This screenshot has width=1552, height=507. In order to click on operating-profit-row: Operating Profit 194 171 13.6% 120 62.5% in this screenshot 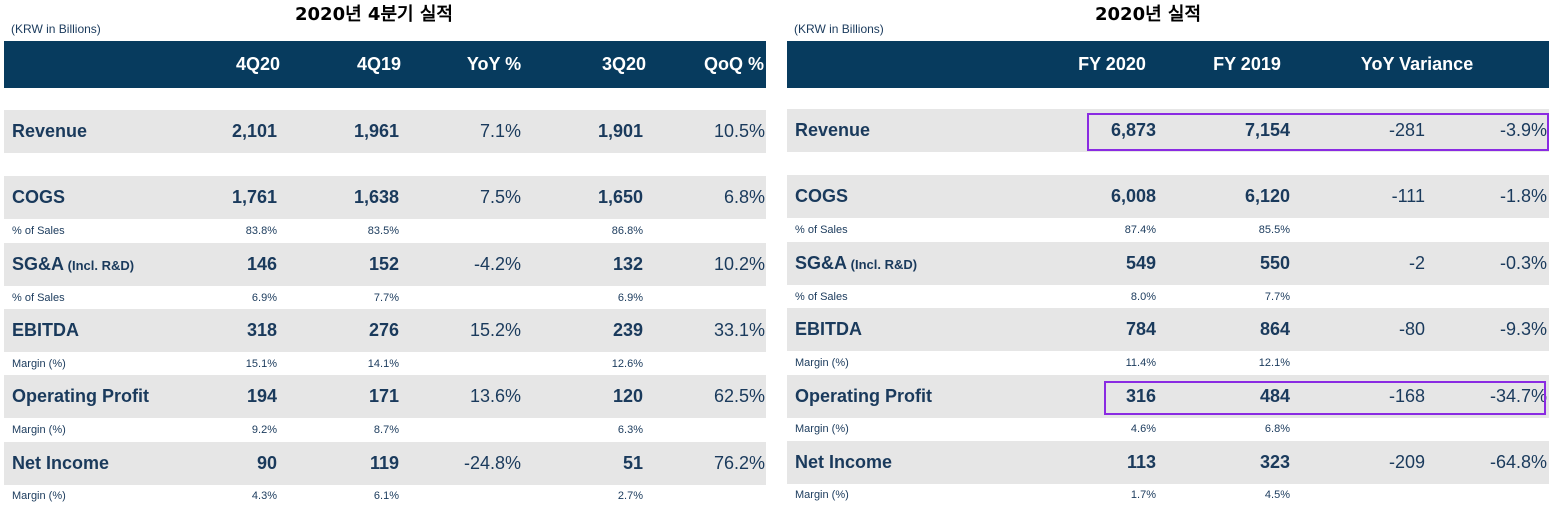, I will do `click(385, 396)`.